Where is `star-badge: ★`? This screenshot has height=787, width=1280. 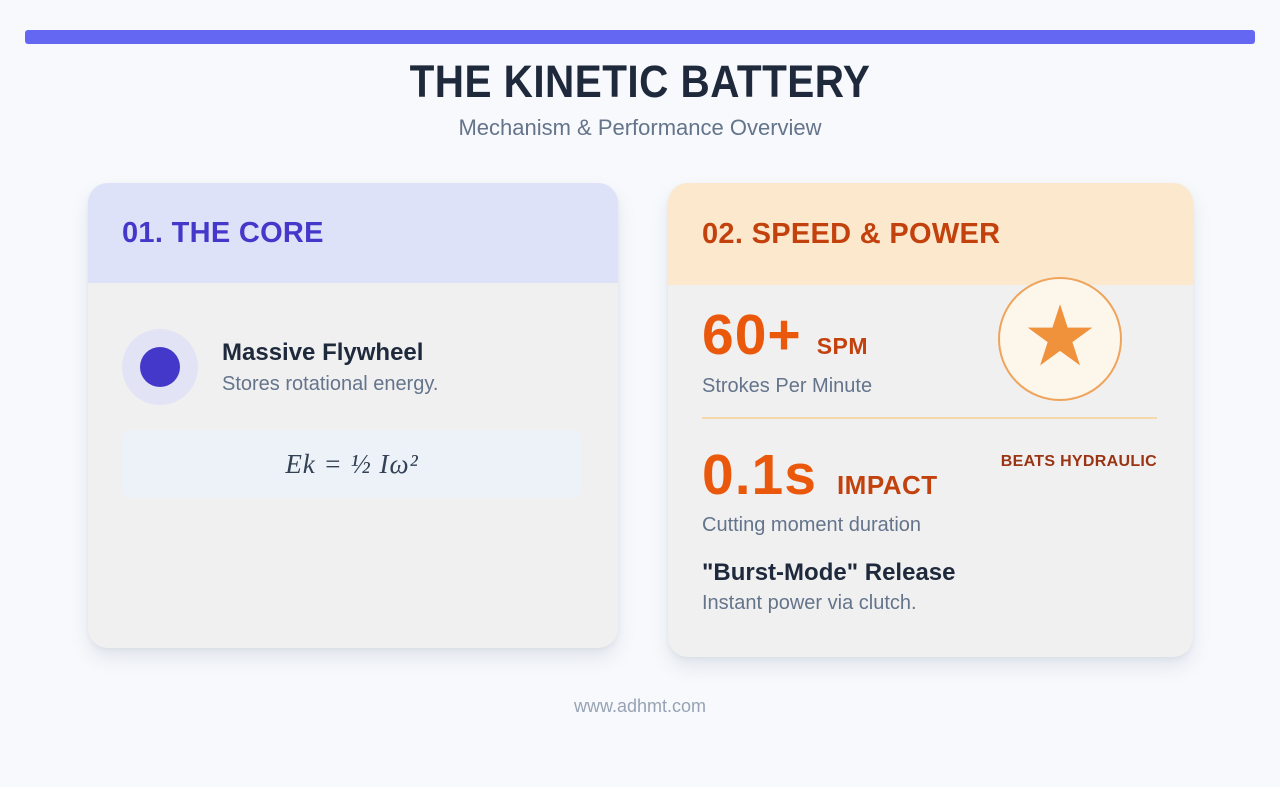 star-badge: ★ is located at coordinates (1060, 339).